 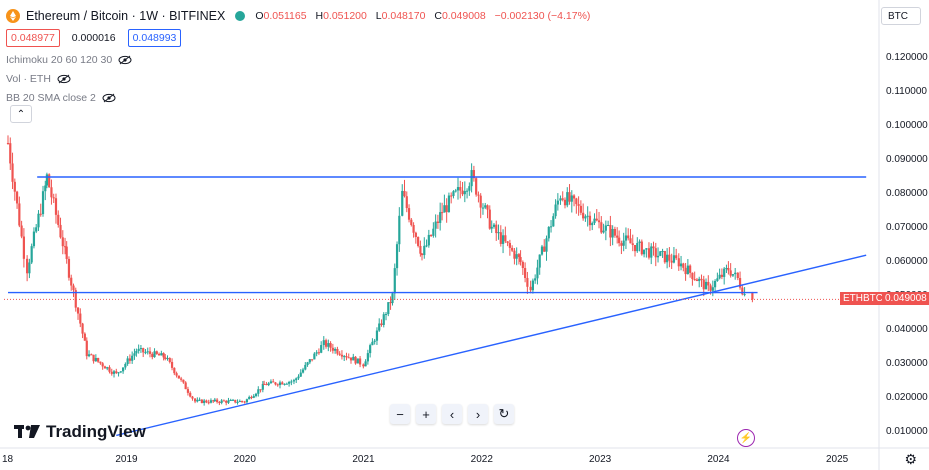 I want to click on time-axis-tick: 2020, so click(x=244, y=459).